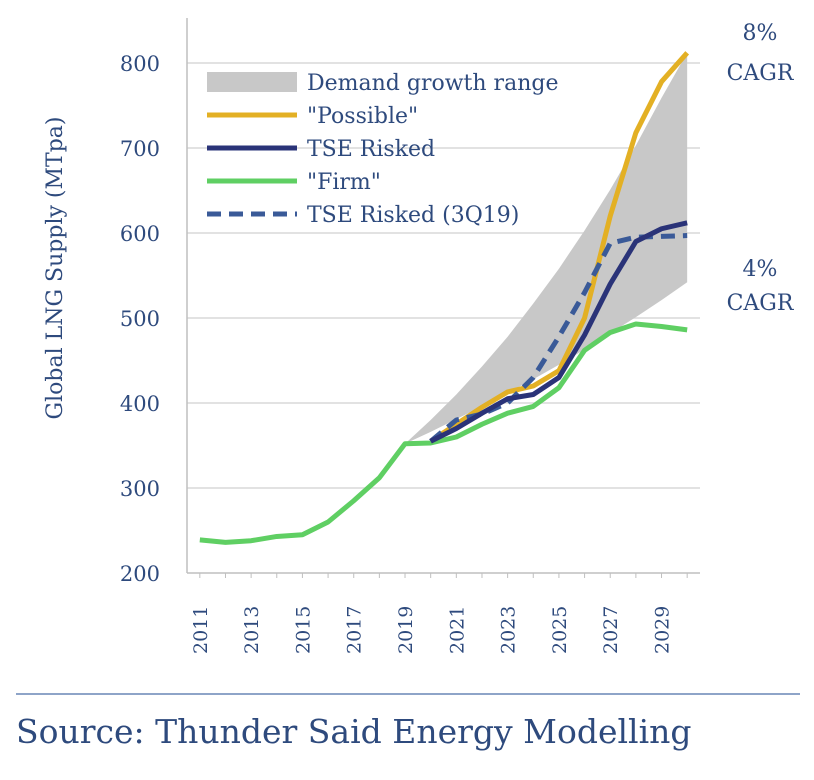 The image size is (814, 780). I want to click on cagr-8-annotation-line1: 8%, so click(760, 33).